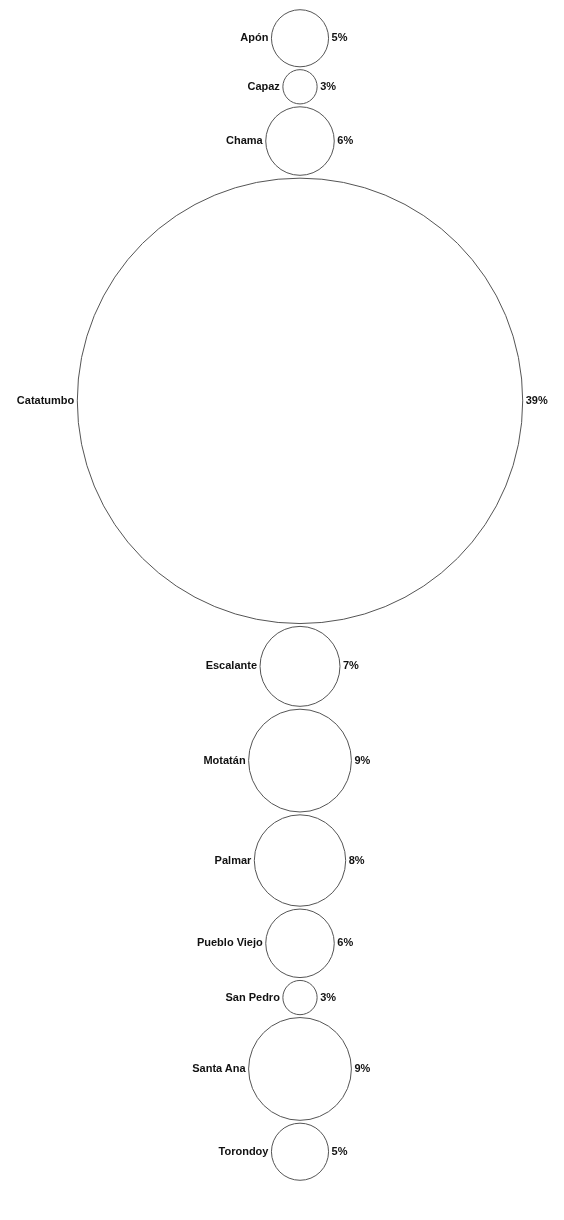 The height and width of the screenshot is (1220, 564). Describe the element at coordinates (356, 859) in the screenshot. I see `data-label: 8%` at that location.